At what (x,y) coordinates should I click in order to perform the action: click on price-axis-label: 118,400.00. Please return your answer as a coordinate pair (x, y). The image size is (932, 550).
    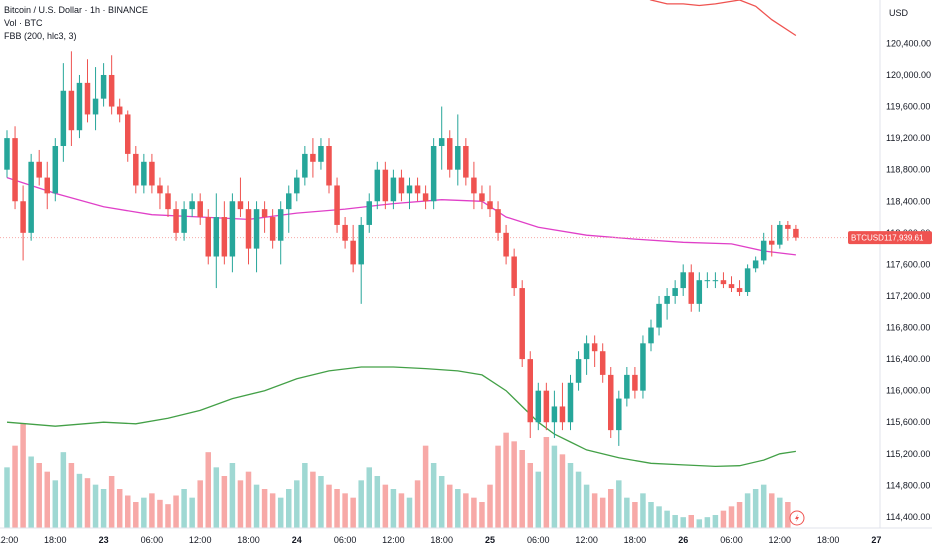
    Looking at the image, I should click on (908, 201).